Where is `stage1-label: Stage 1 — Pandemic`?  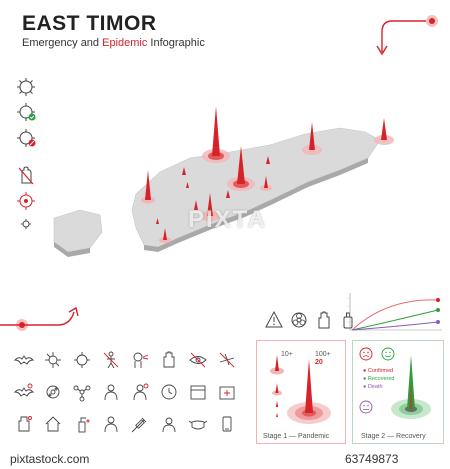
stage1-label: Stage 1 — Pandemic is located at coordinates (296, 436).